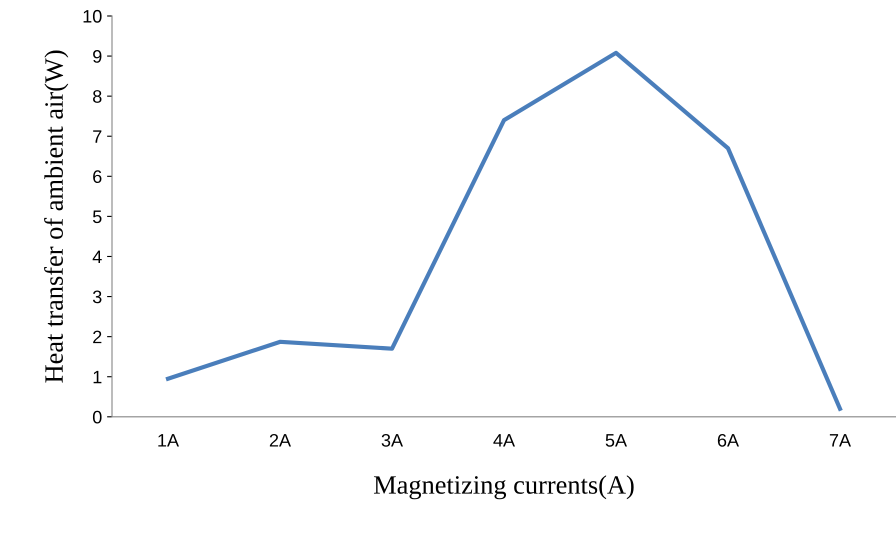 This screenshot has height=533, width=896. What do you see at coordinates (97, 337) in the screenshot?
I see `y-tick-label: 2` at bounding box center [97, 337].